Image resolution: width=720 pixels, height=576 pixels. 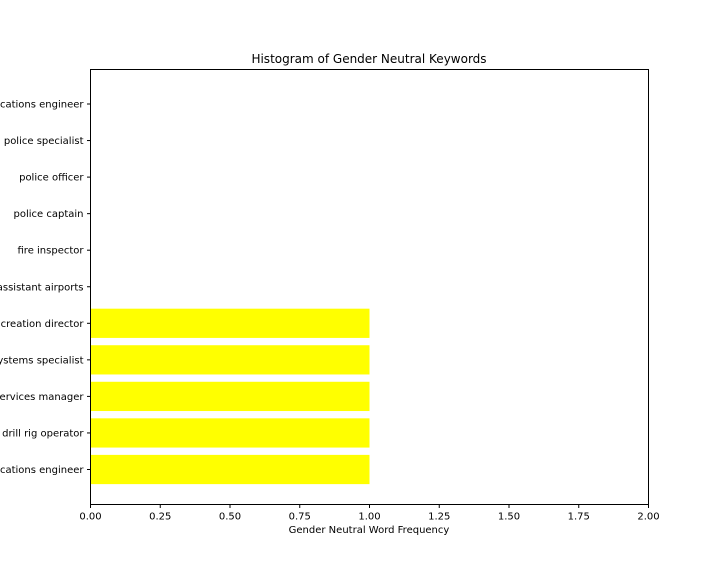 What do you see at coordinates (369, 530) in the screenshot?
I see `x-axis-label: Gender Neutral Word Frequency` at bounding box center [369, 530].